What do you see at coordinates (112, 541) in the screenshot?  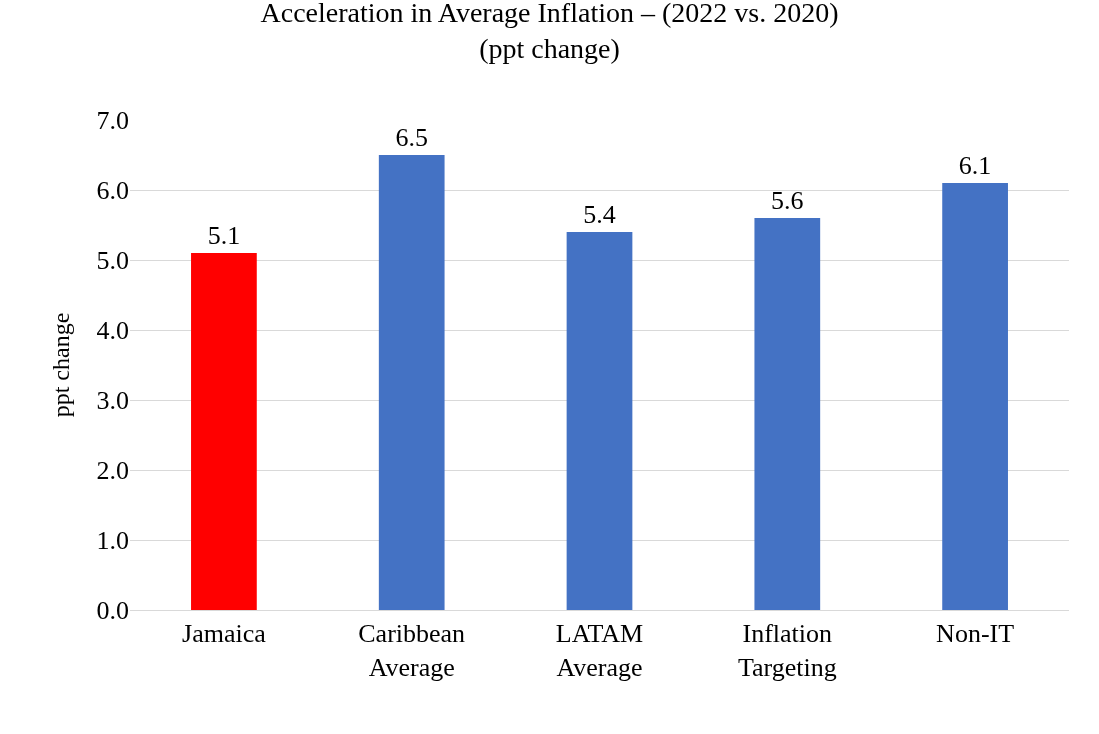 I see `y-tick-label: 1.0` at bounding box center [112, 541].